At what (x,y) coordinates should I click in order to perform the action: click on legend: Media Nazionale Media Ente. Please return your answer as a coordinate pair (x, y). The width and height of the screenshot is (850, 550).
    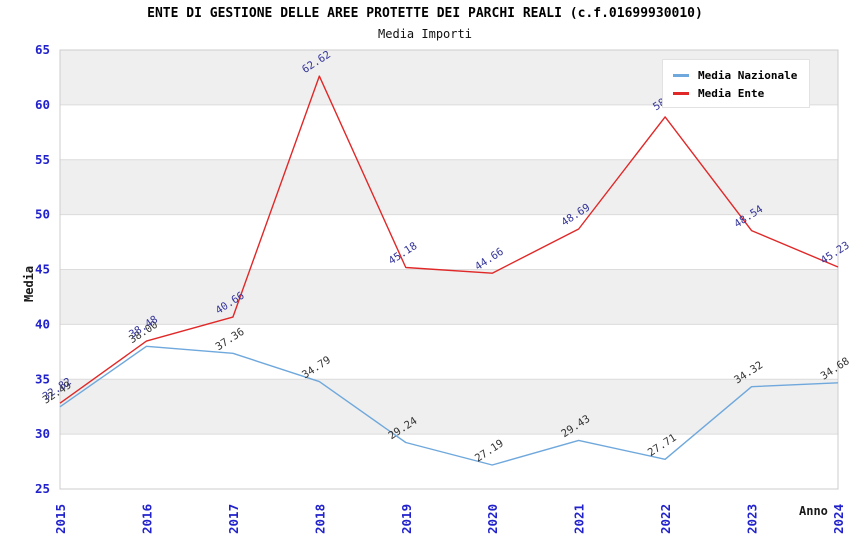
    Looking at the image, I should click on (736, 83).